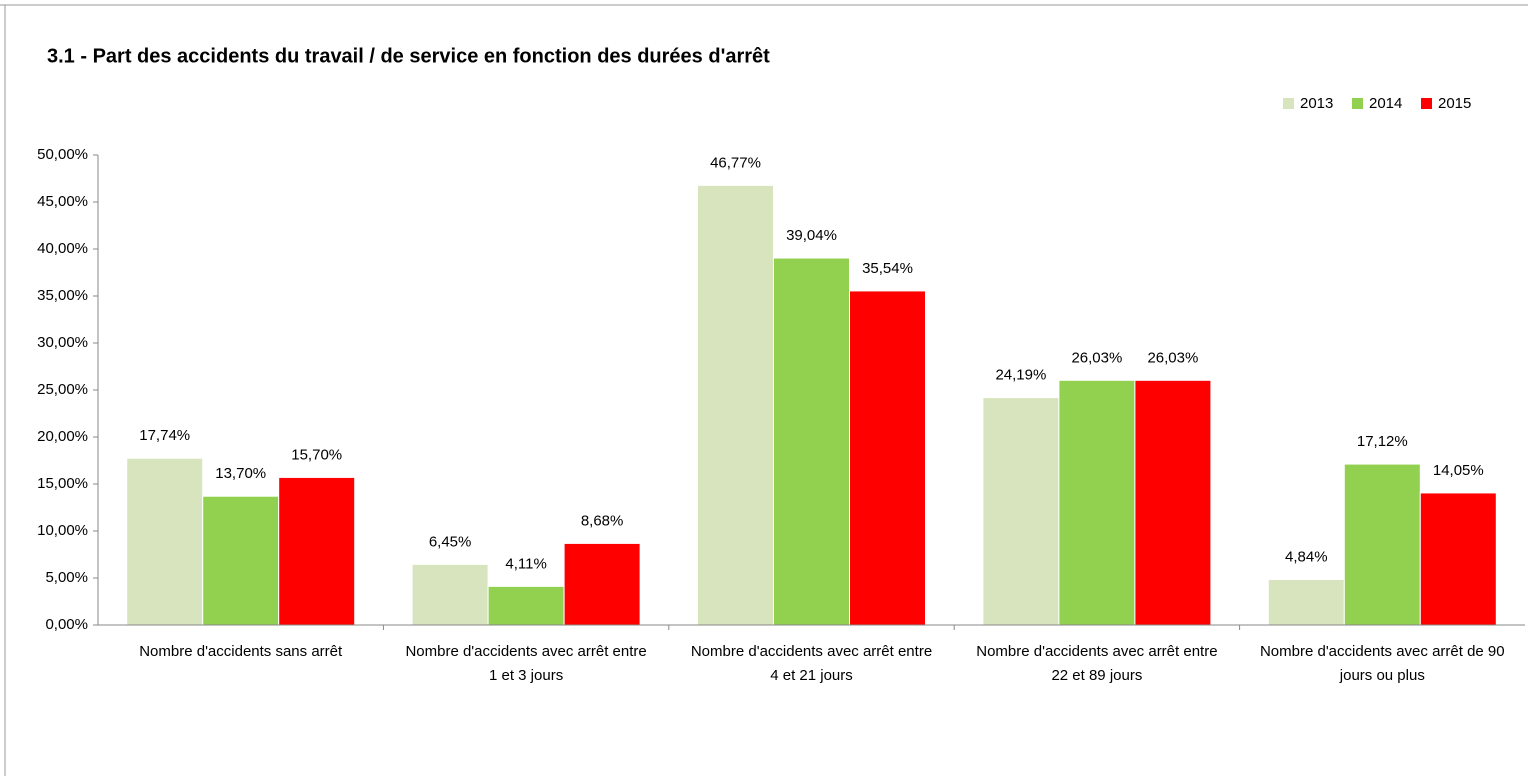 This screenshot has width=1528, height=776. What do you see at coordinates (316, 454) in the screenshot?
I see `value-label: 15,70%` at bounding box center [316, 454].